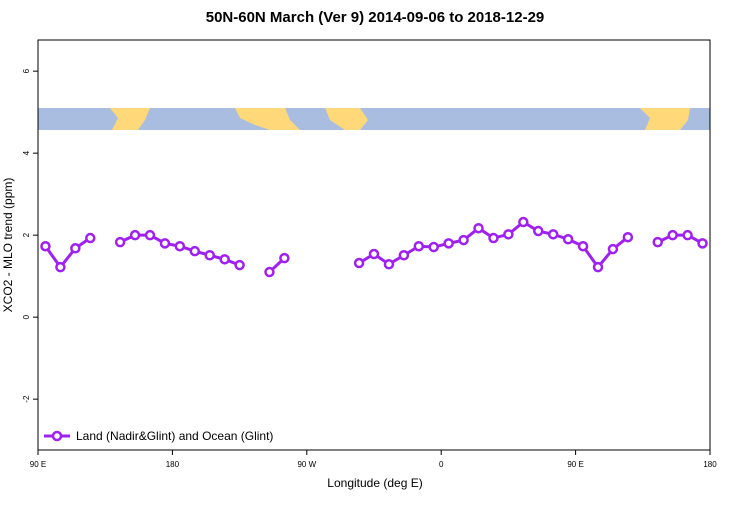 Image resolution: width=750 pixels, height=505 pixels. What do you see at coordinates (8, 245) in the screenshot?
I see `y-axis-label: XCO2 - MLO trend (ppm)` at bounding box center [8, 245].